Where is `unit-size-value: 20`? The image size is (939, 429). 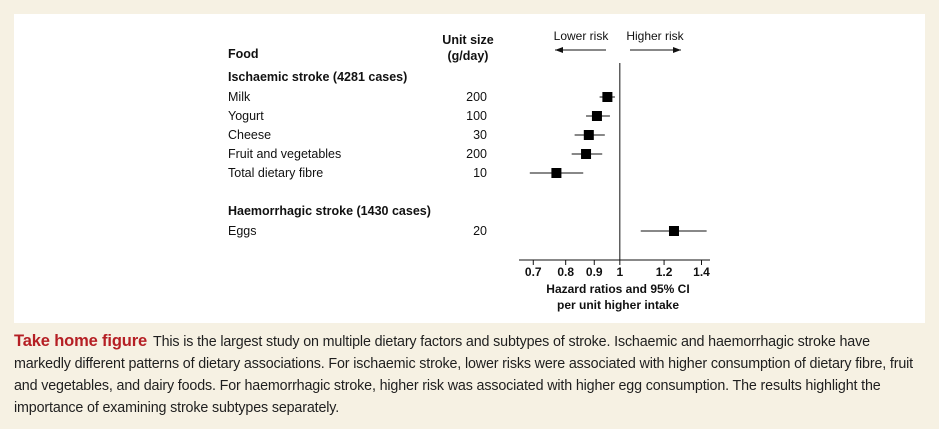 unit-size-value: 20 is located at coordinates (480, 231).